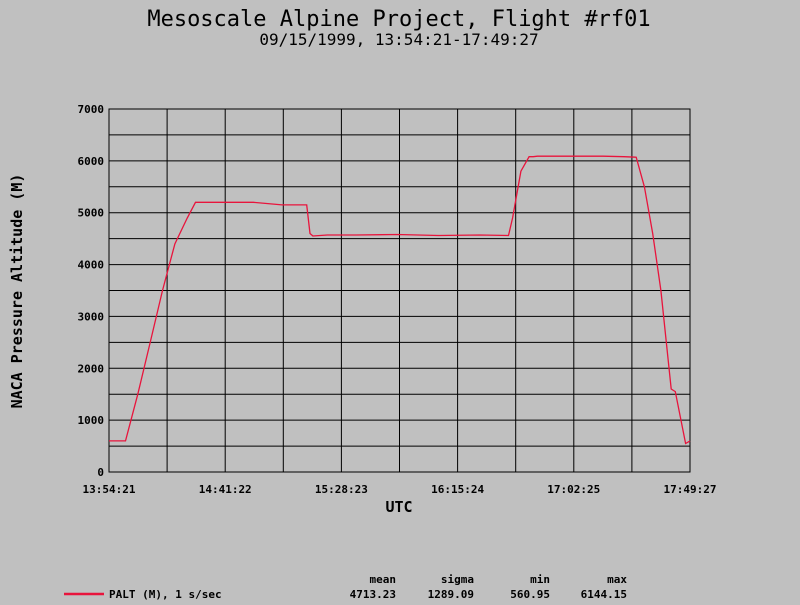 The height and width of the screenshot is (605, 800). I want to click on stat-header-mean: mean, so click(383, 579).